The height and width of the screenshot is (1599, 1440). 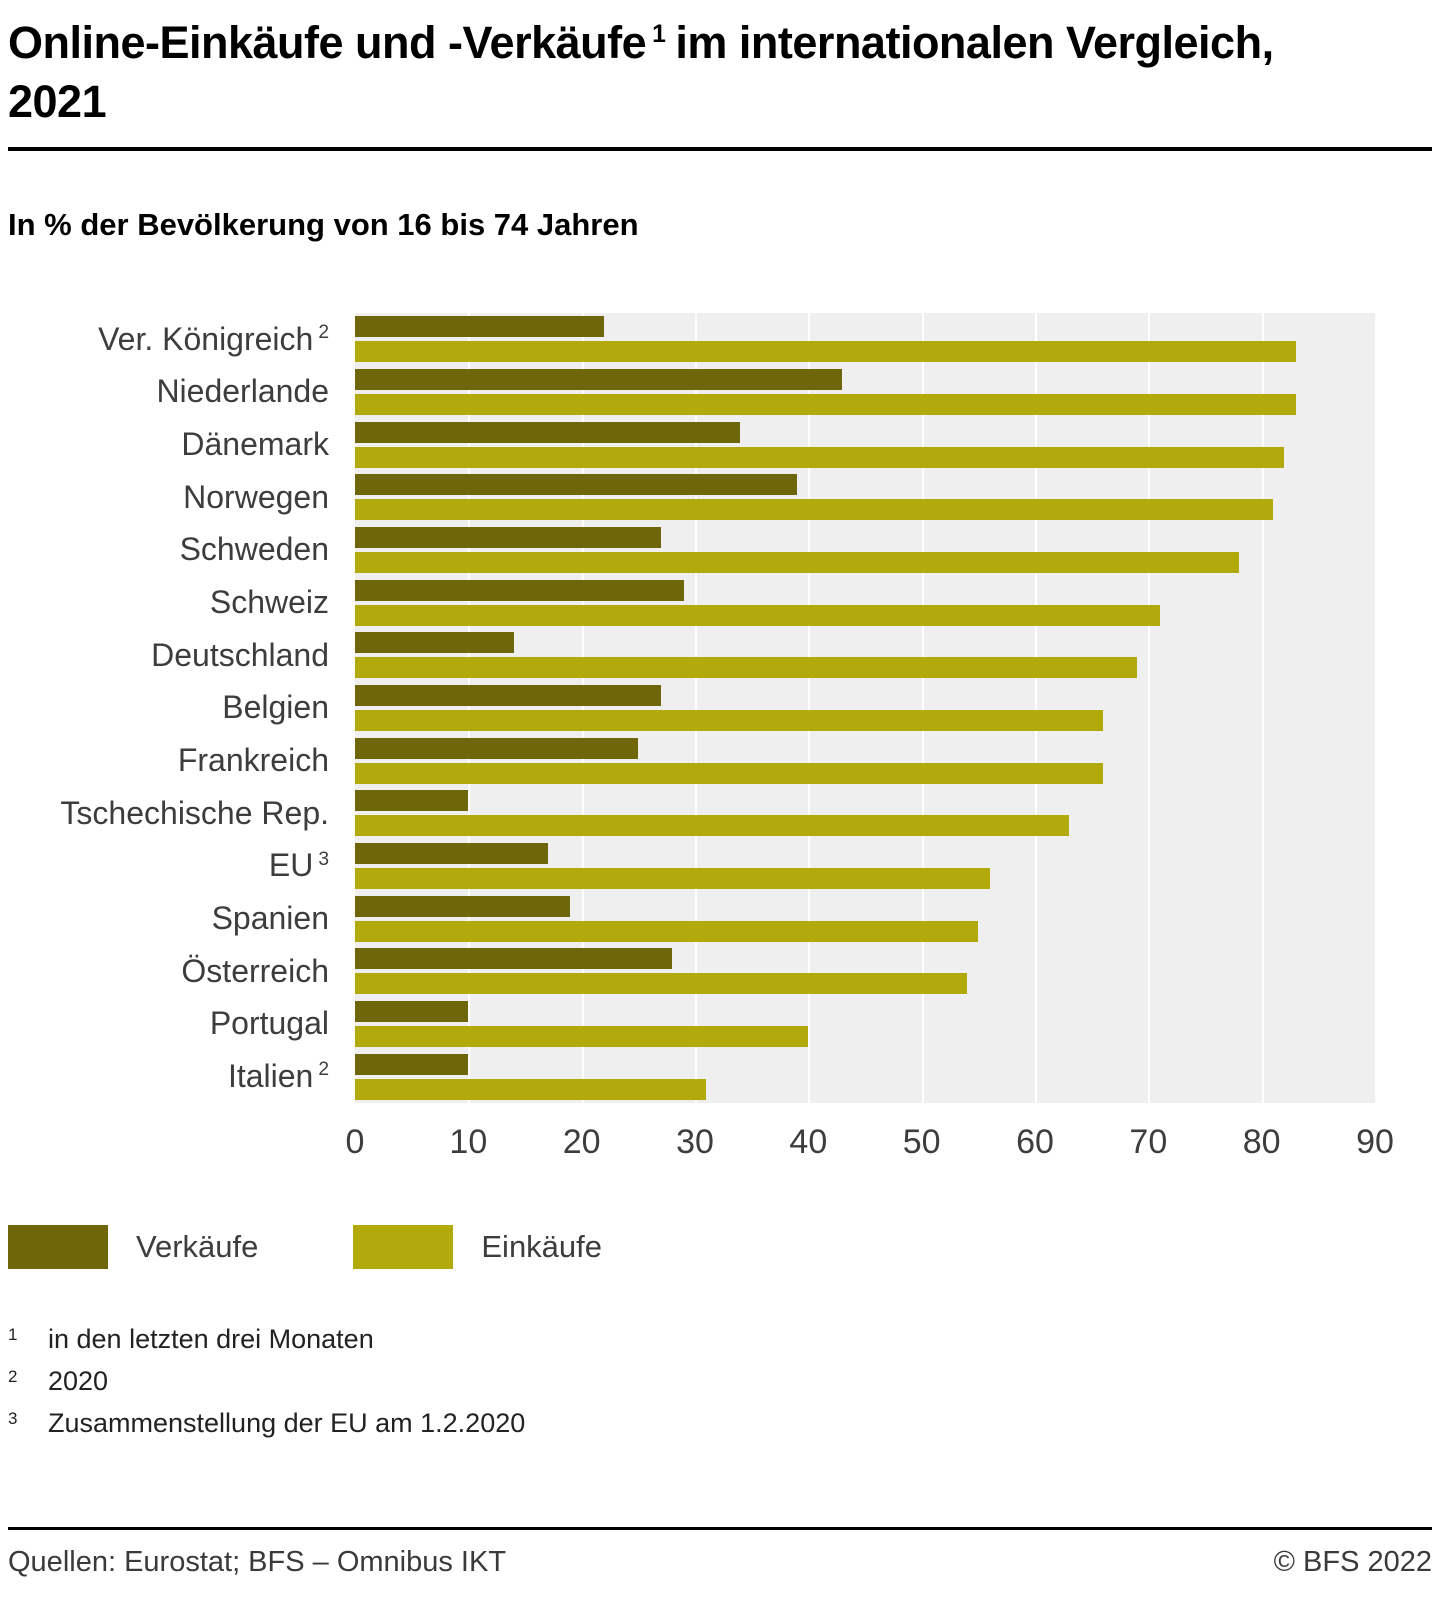 I want to click on chart-row: Schweden, so click(x=720, y=550).